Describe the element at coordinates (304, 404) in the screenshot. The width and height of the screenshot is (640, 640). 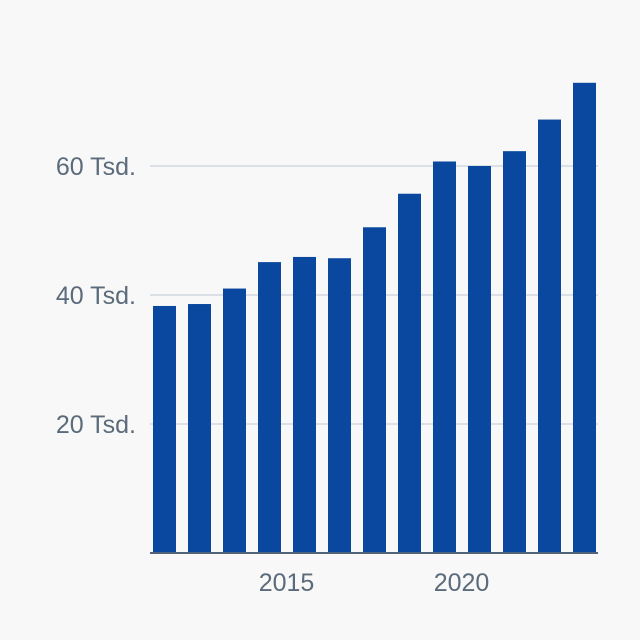
I see `bar-2016` at that location.